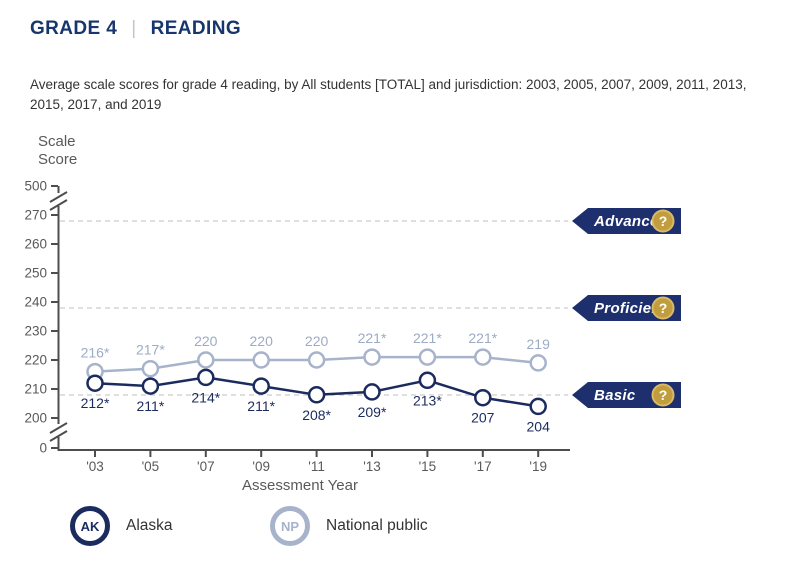  I want to click on y-tick-label: 200, so click(35, 418).